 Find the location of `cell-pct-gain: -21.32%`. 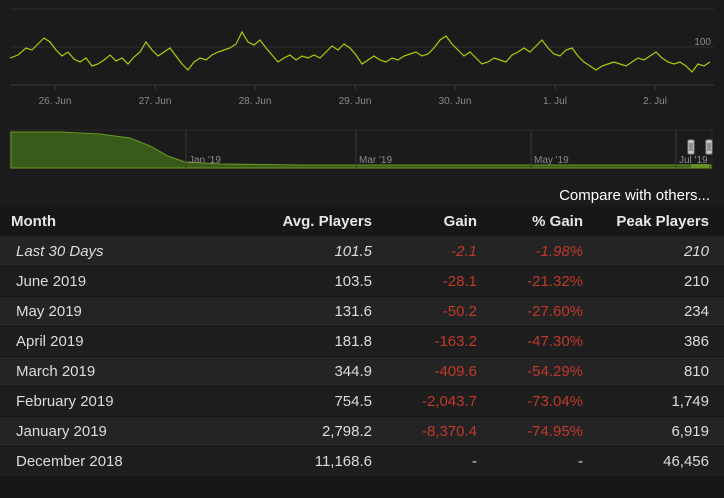

cell-pct-gain: -21.32% is located at coordinates (542, 281).